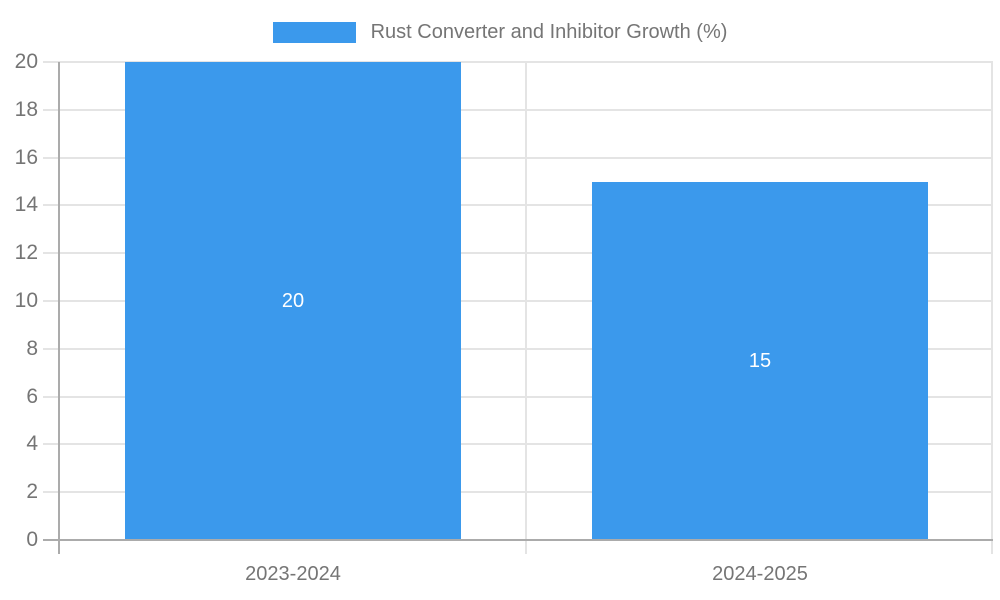 The image size is (1000, 600). I want to click on y-tick-label-14: 14, so click(26, 204).